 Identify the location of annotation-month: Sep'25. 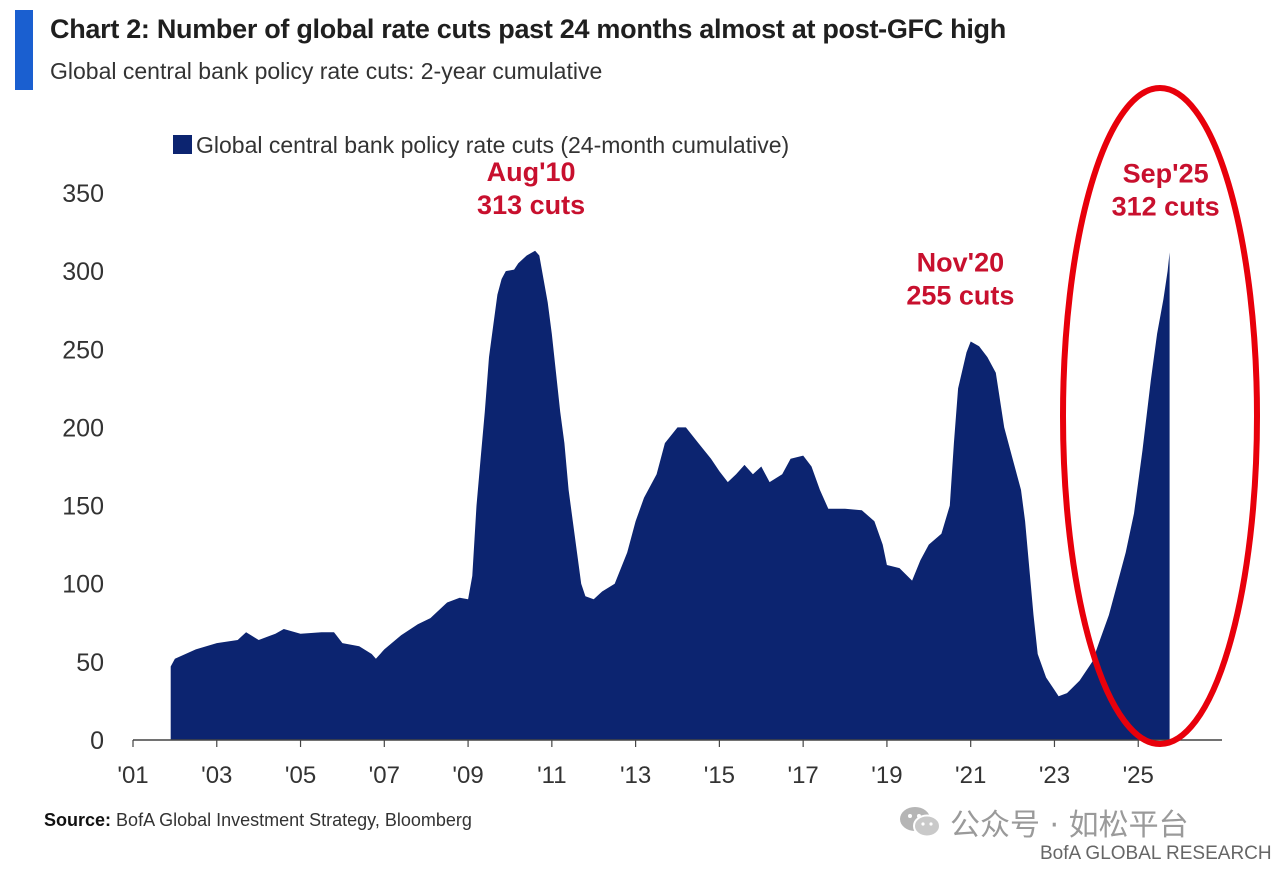
(1166, 173).